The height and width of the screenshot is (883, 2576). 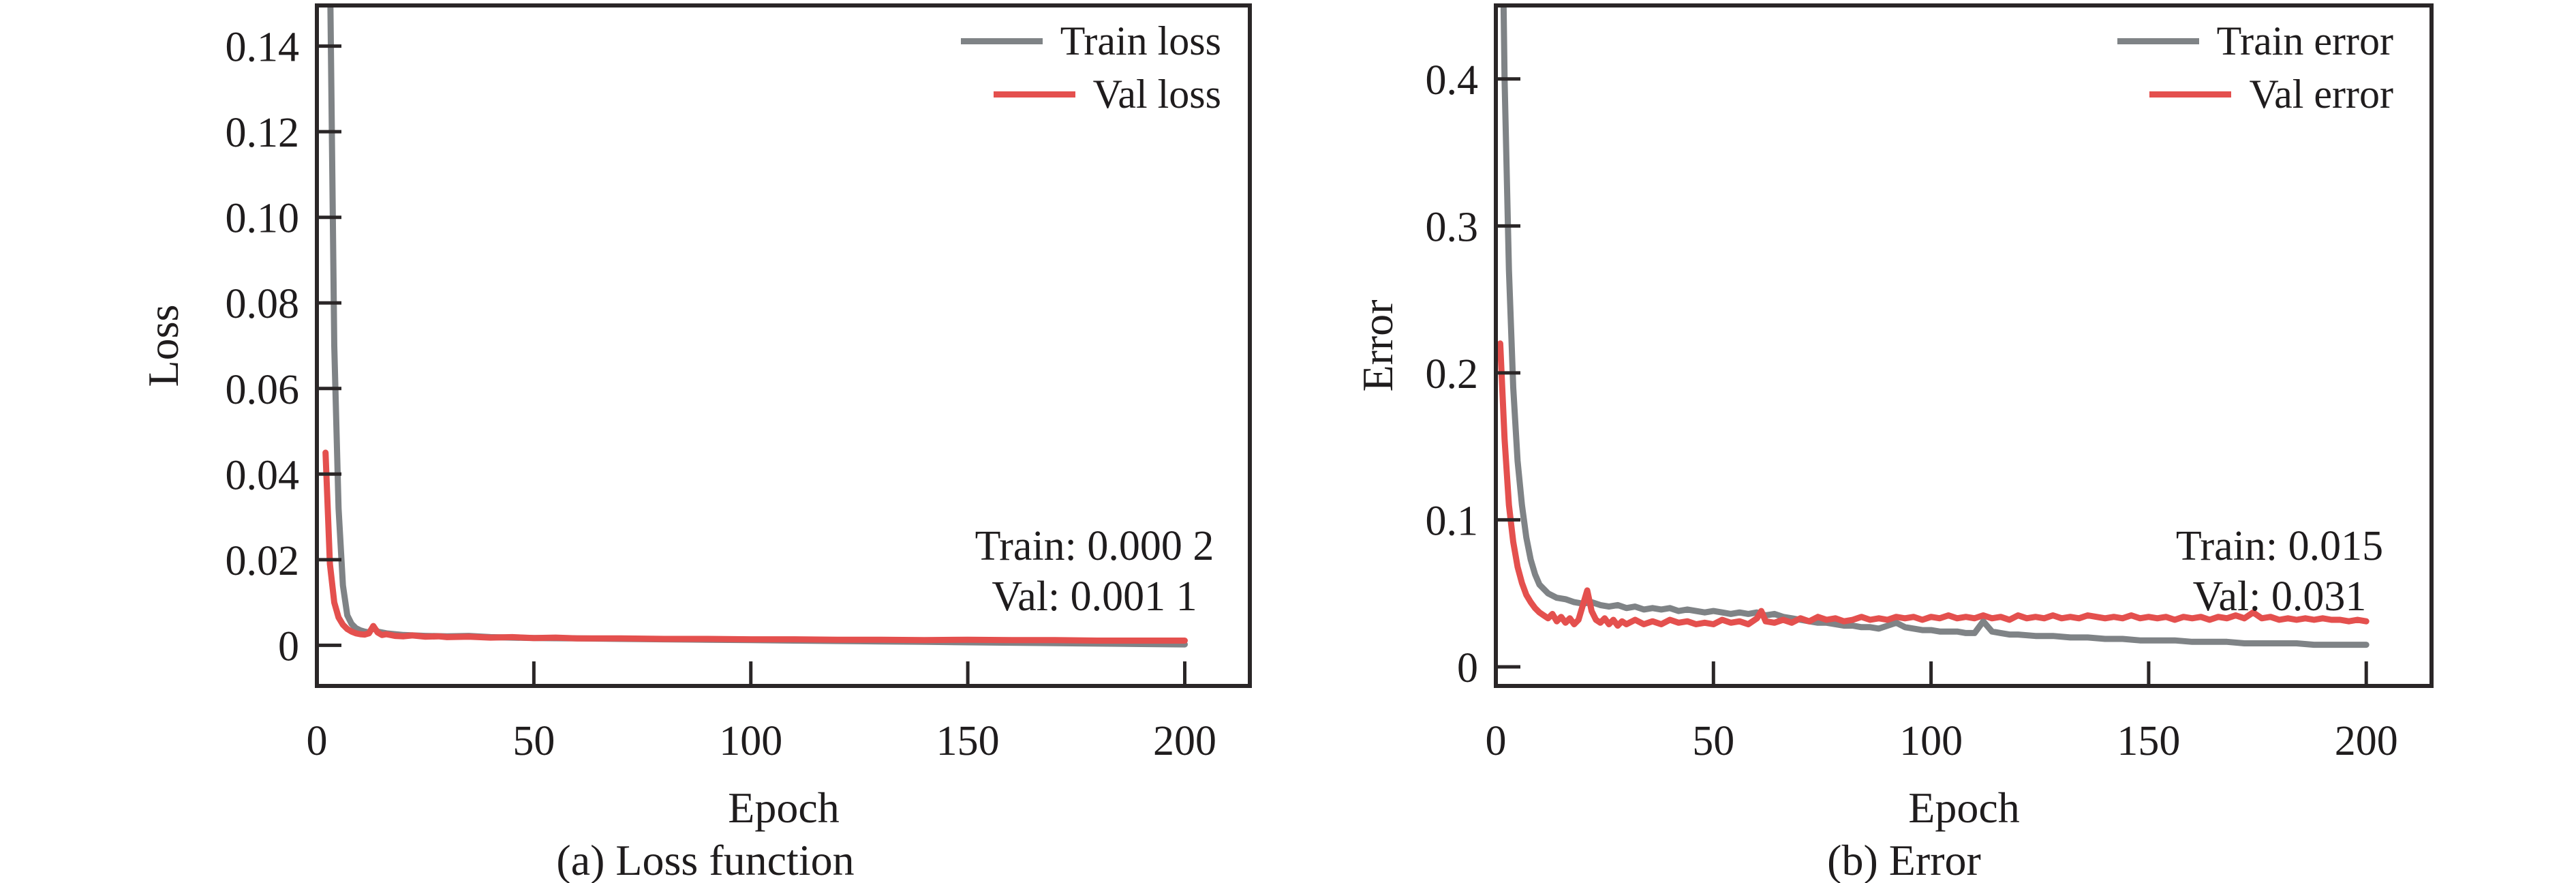 What do you see at coordinates (2366, 741) in the screenshot?
I see `error-x-tick-label: 200` at bounding box center [2366, 741].